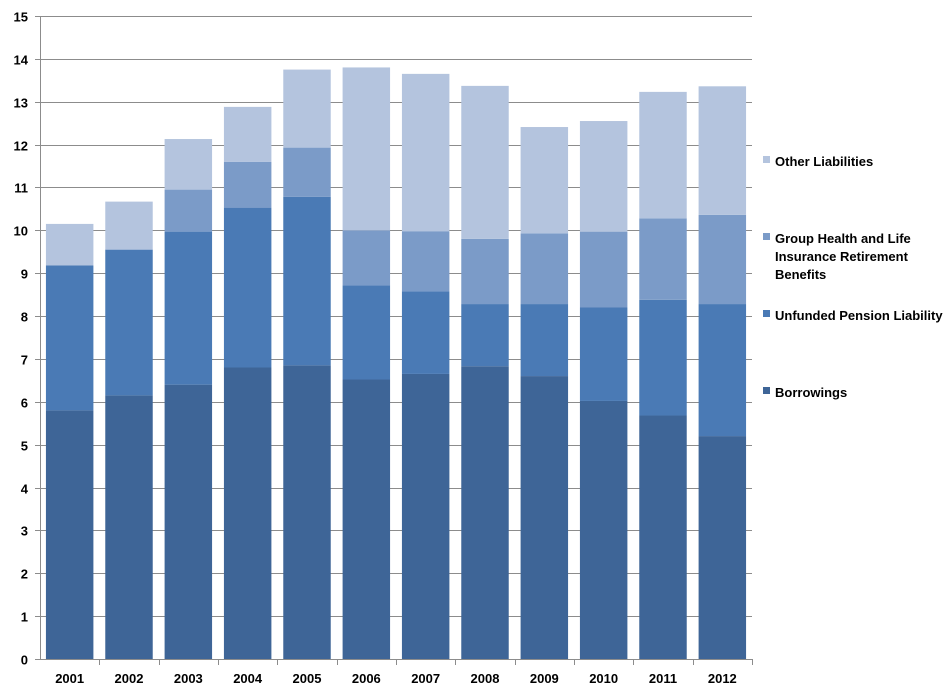 The image size is (945, 696). I want to click on y-tick-label: 3, so click(24, 531).